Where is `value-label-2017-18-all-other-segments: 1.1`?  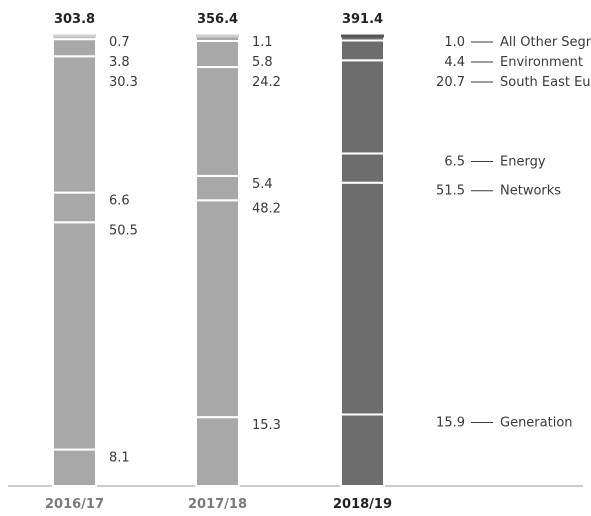
value-label-2017-18-all-other-segments: 1.1 is located at coordinates (262, 42).